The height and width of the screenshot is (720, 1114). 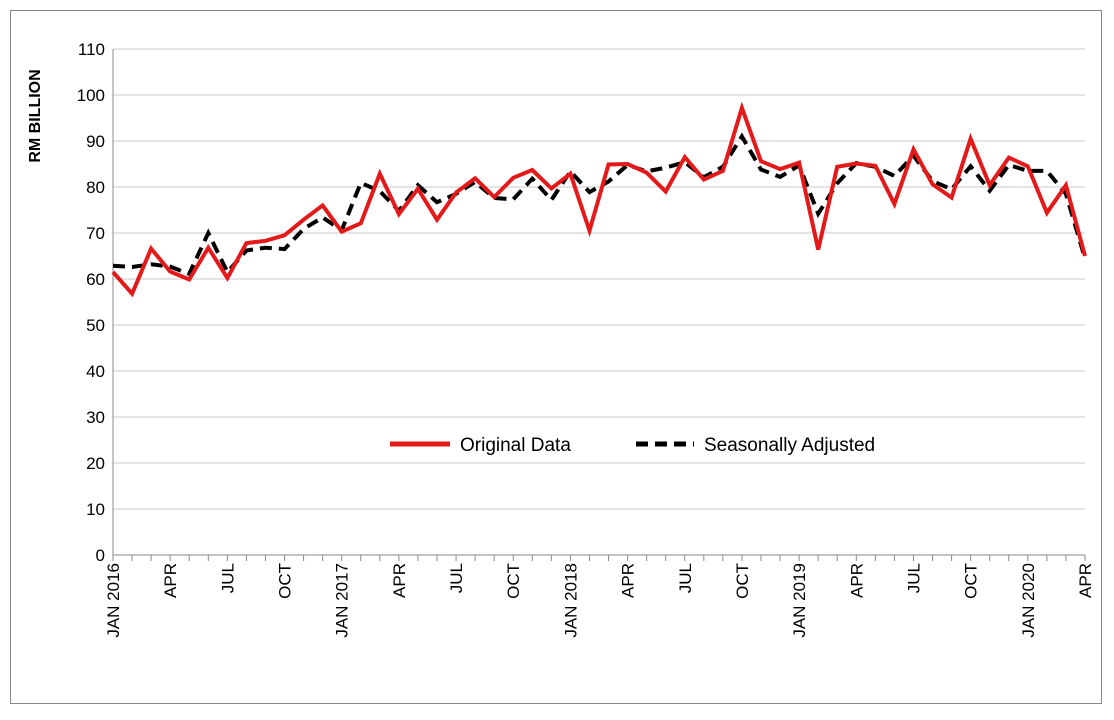 What do you see at coordinates (95, 509) in the screenshot?
I see `y-tick-label: 10` at bounding box center [95, 509].